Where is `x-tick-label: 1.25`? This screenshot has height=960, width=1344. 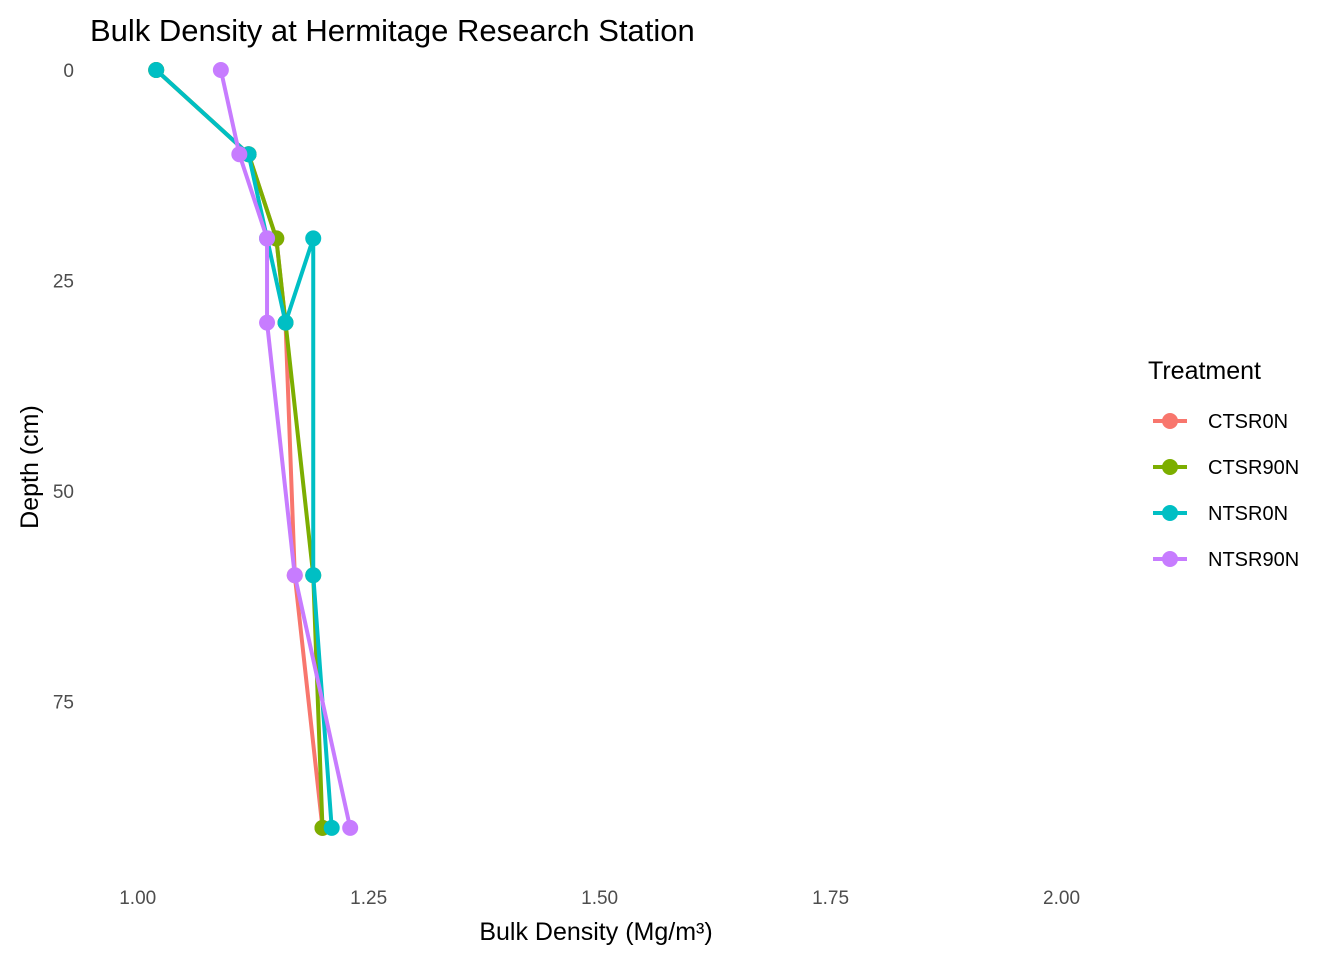 x-tick-label: 1.25 is located at coordinates (368, 898).